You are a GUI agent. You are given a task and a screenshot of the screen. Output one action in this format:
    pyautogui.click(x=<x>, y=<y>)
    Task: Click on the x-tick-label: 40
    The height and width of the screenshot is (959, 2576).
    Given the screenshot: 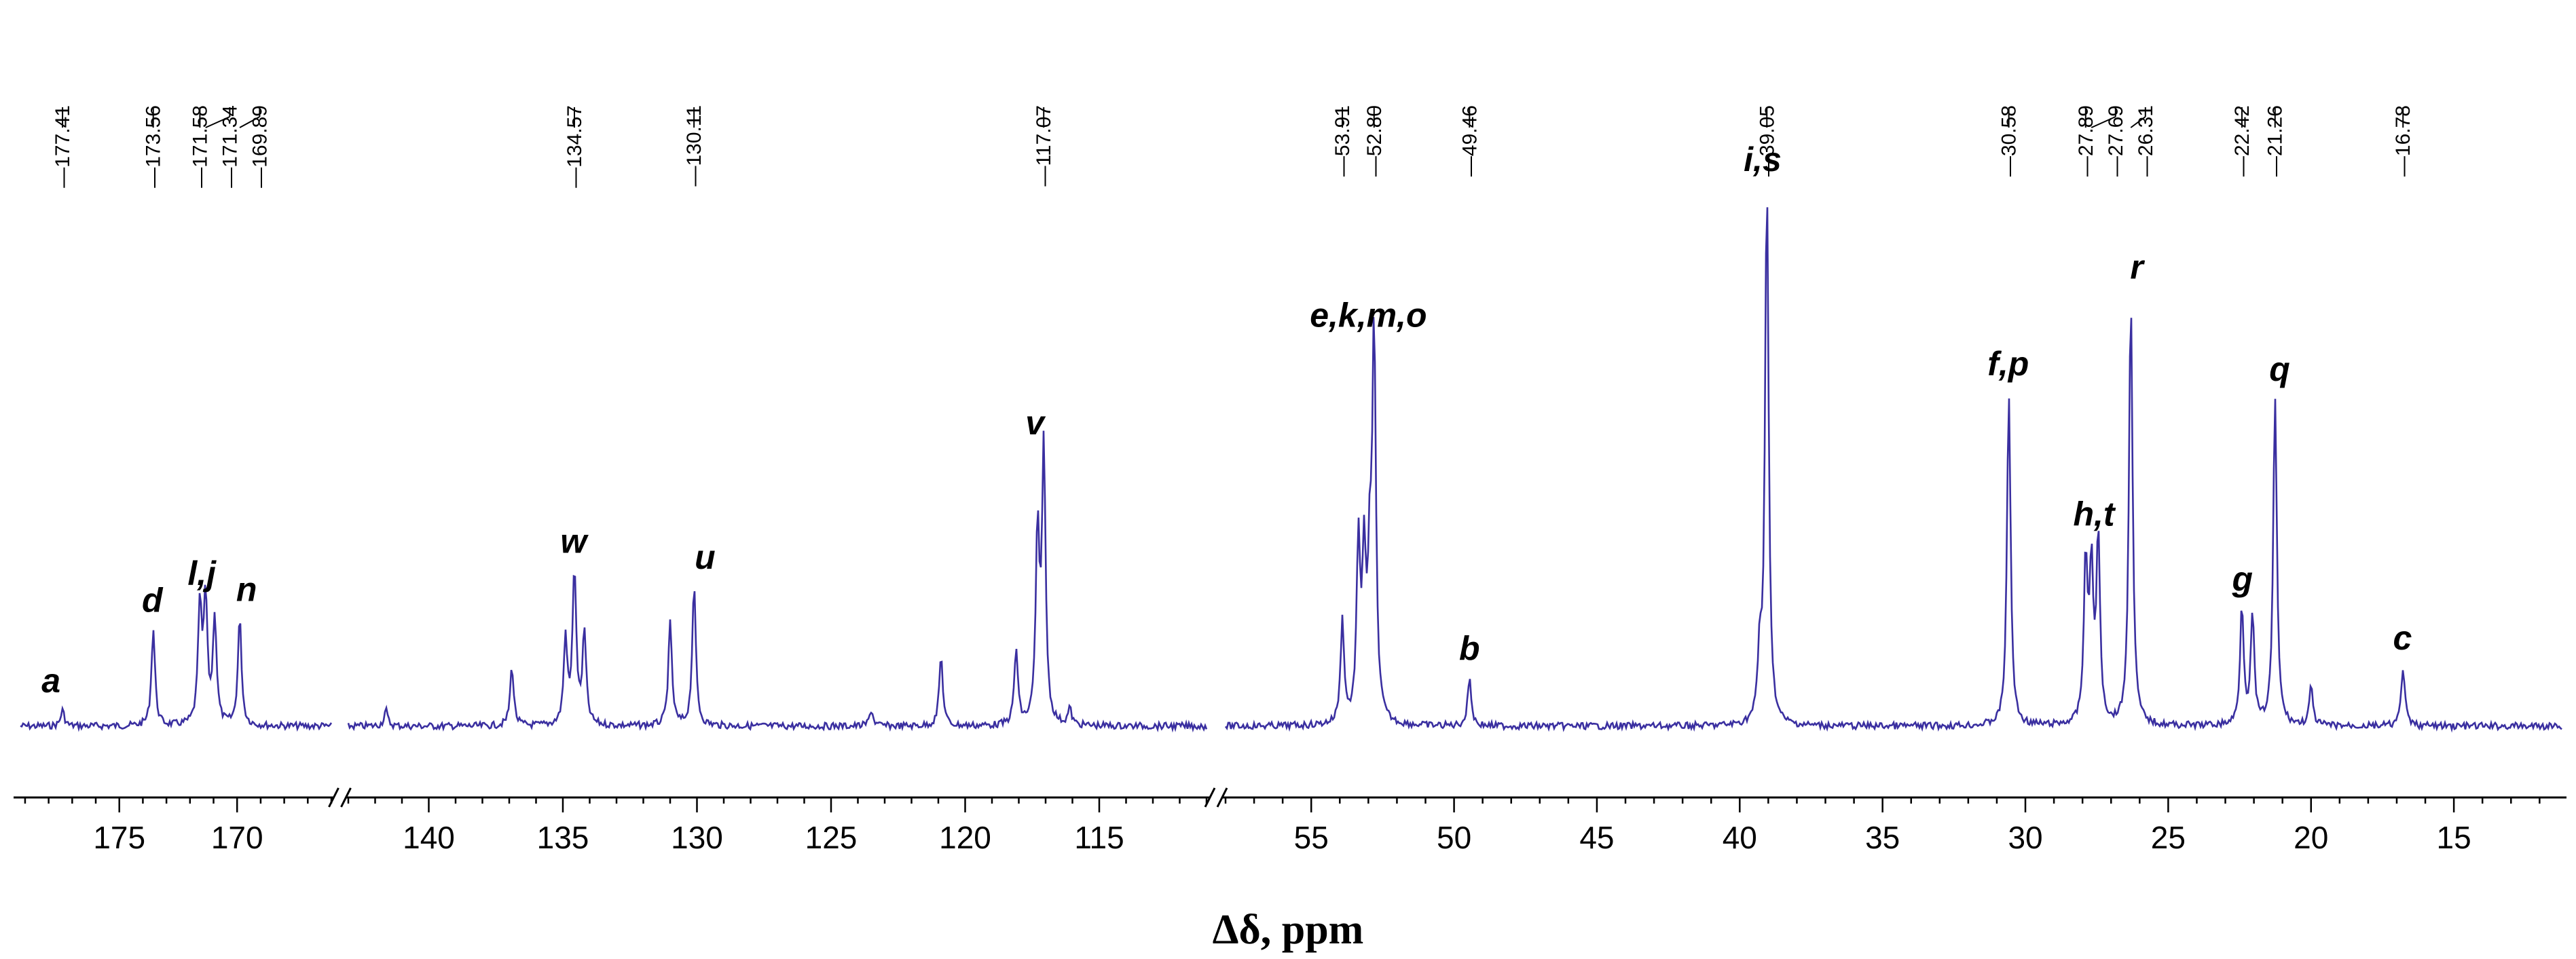 What is the action you would take?
    pyautogui.click(x=1740, y=838)
    